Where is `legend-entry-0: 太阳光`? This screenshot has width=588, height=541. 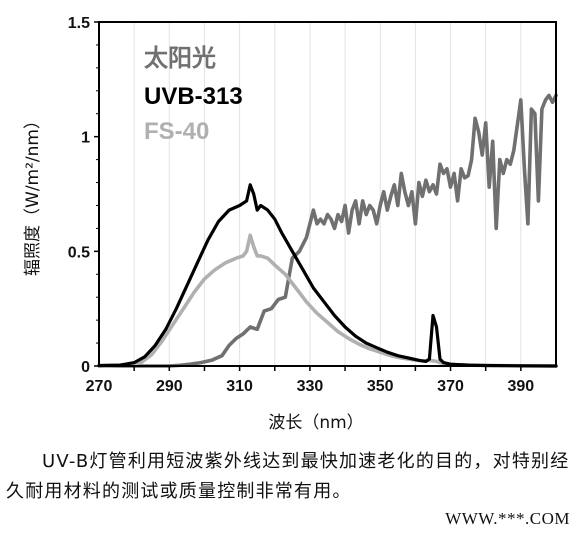
legend-entry-0: 太阳光 is located at coordinates (180, 58).